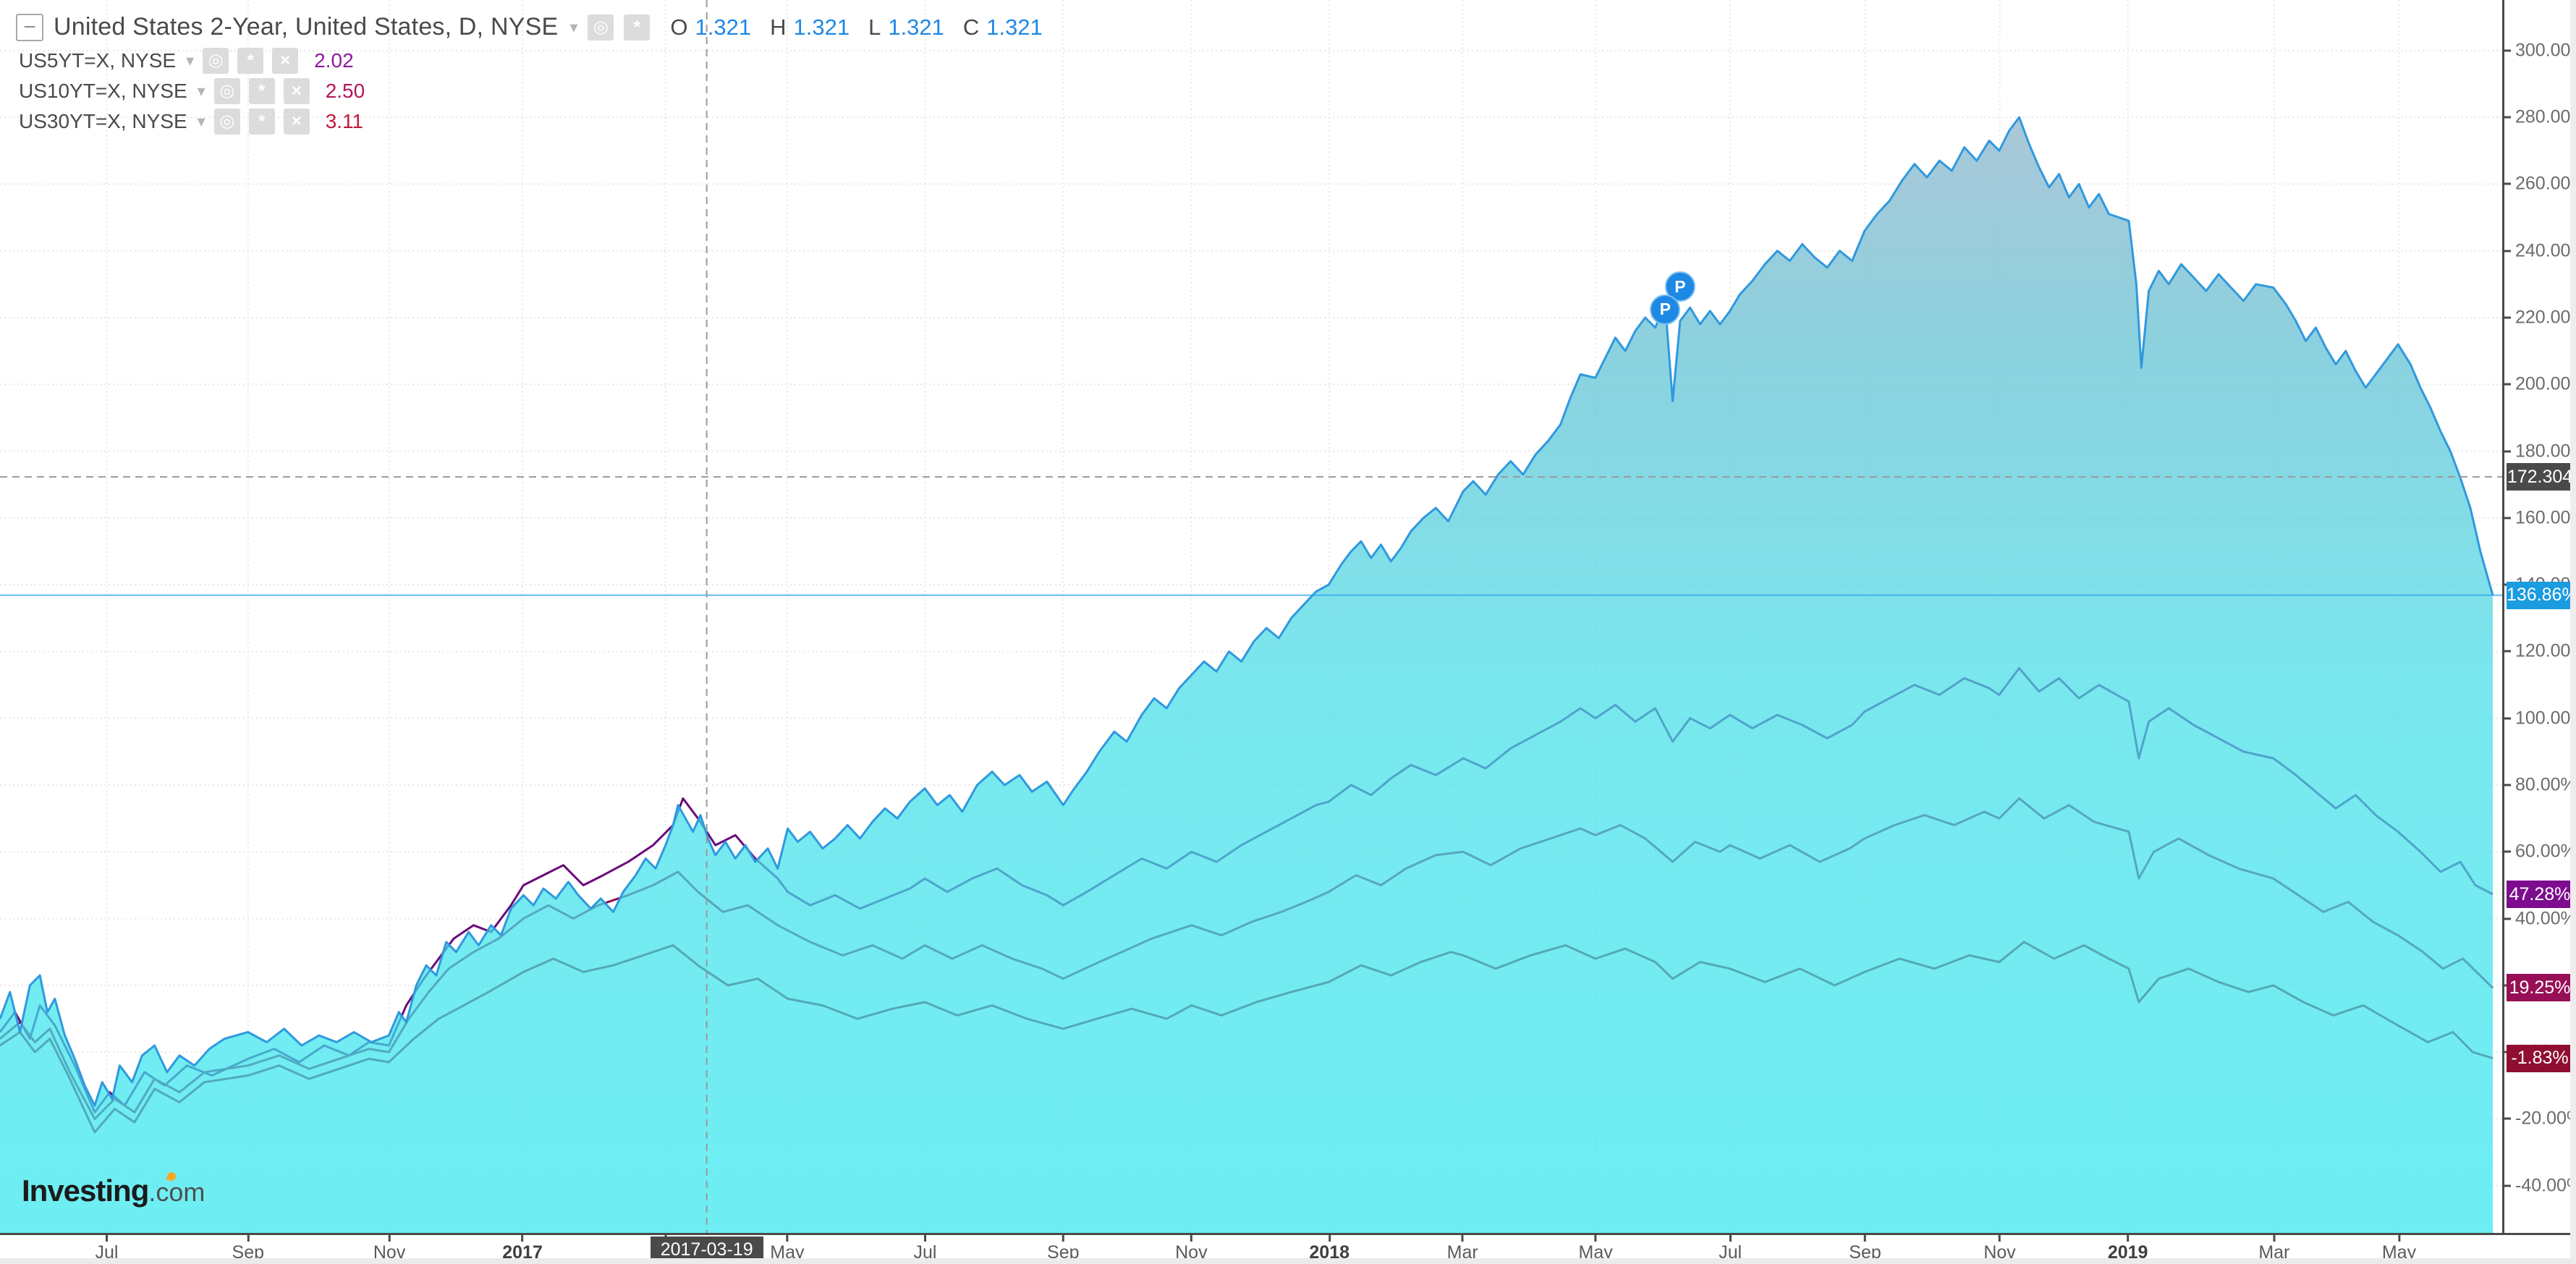 This screenshot has height=1264, width=2576. Describe the element at coordinates (723, 27) in the screenshot. I see `open-value: 1.321` at that location.